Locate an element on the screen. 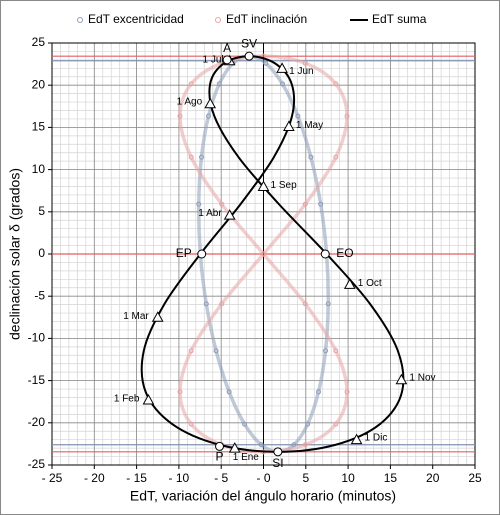  y-tick-label: 0 is located at coordinates (41, 253).